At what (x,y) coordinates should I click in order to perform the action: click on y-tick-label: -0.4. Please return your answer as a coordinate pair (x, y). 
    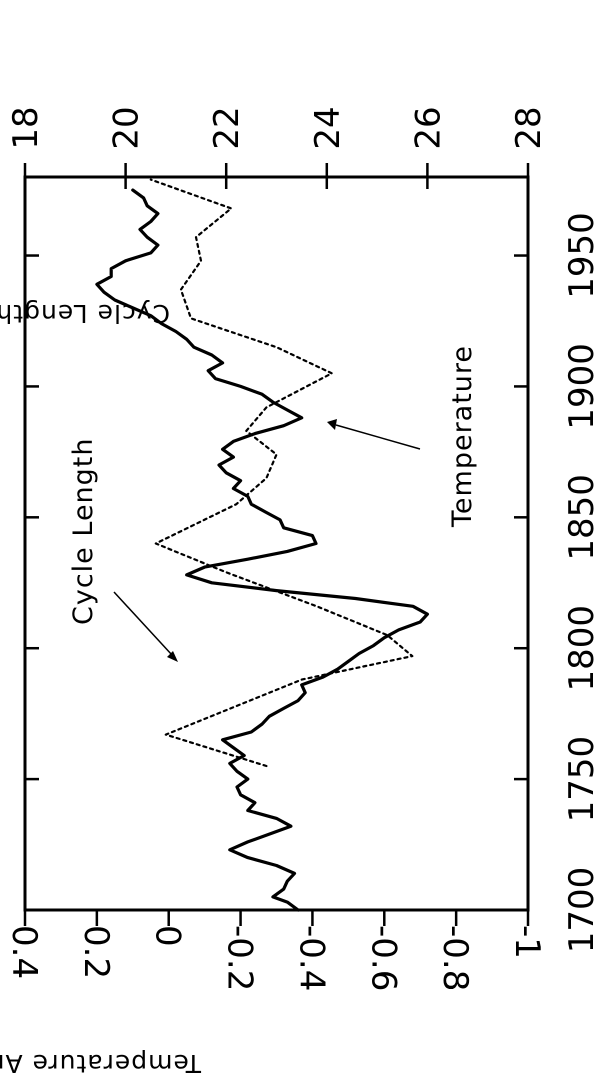
    Looking at the image, I should click on (311, 958).